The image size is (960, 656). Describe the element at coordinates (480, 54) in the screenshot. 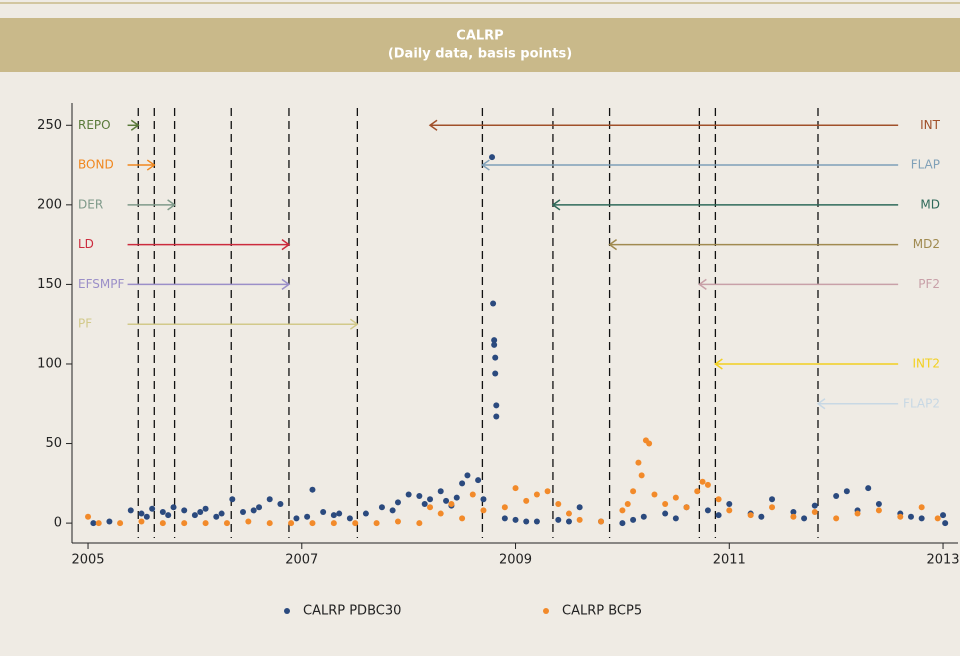

I see `chart-subtitle: (Daily data, basis points)` at that location.